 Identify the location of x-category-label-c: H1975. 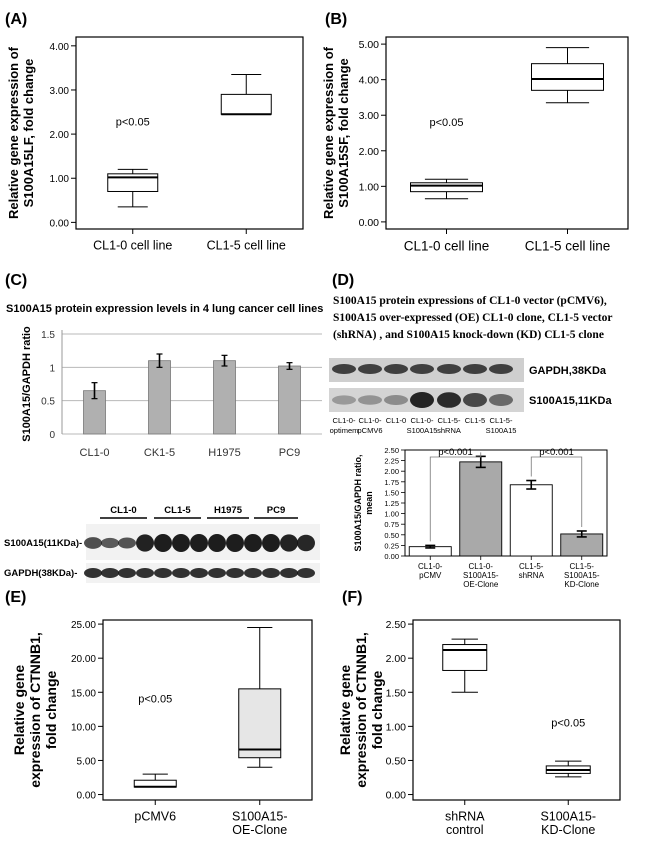
(224, 453).